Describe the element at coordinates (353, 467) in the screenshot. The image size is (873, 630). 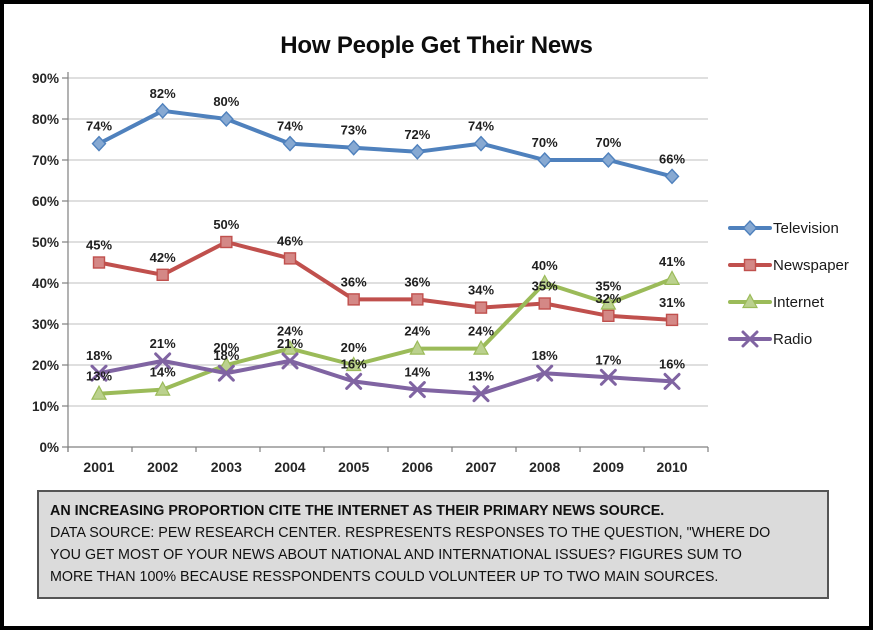
I see `svg-text: 2005` at that location.